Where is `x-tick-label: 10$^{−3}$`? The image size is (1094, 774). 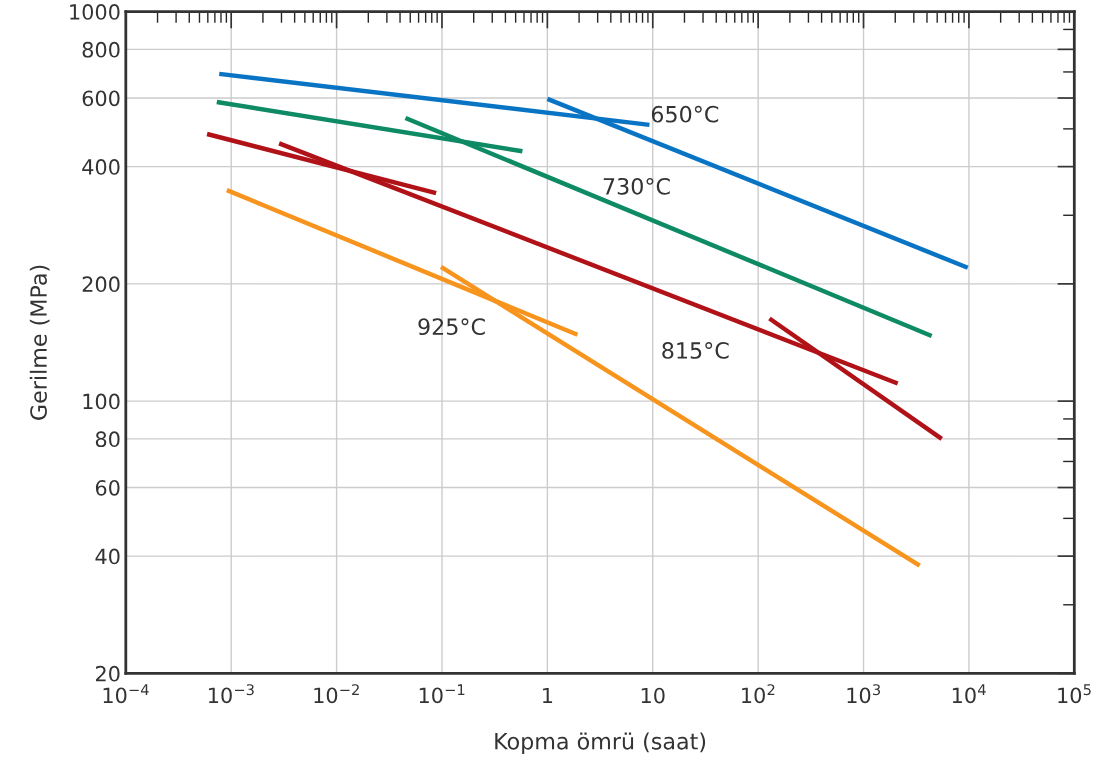 x-tick-label: 10$^{−3}$ is located at coordinates (231, 694).